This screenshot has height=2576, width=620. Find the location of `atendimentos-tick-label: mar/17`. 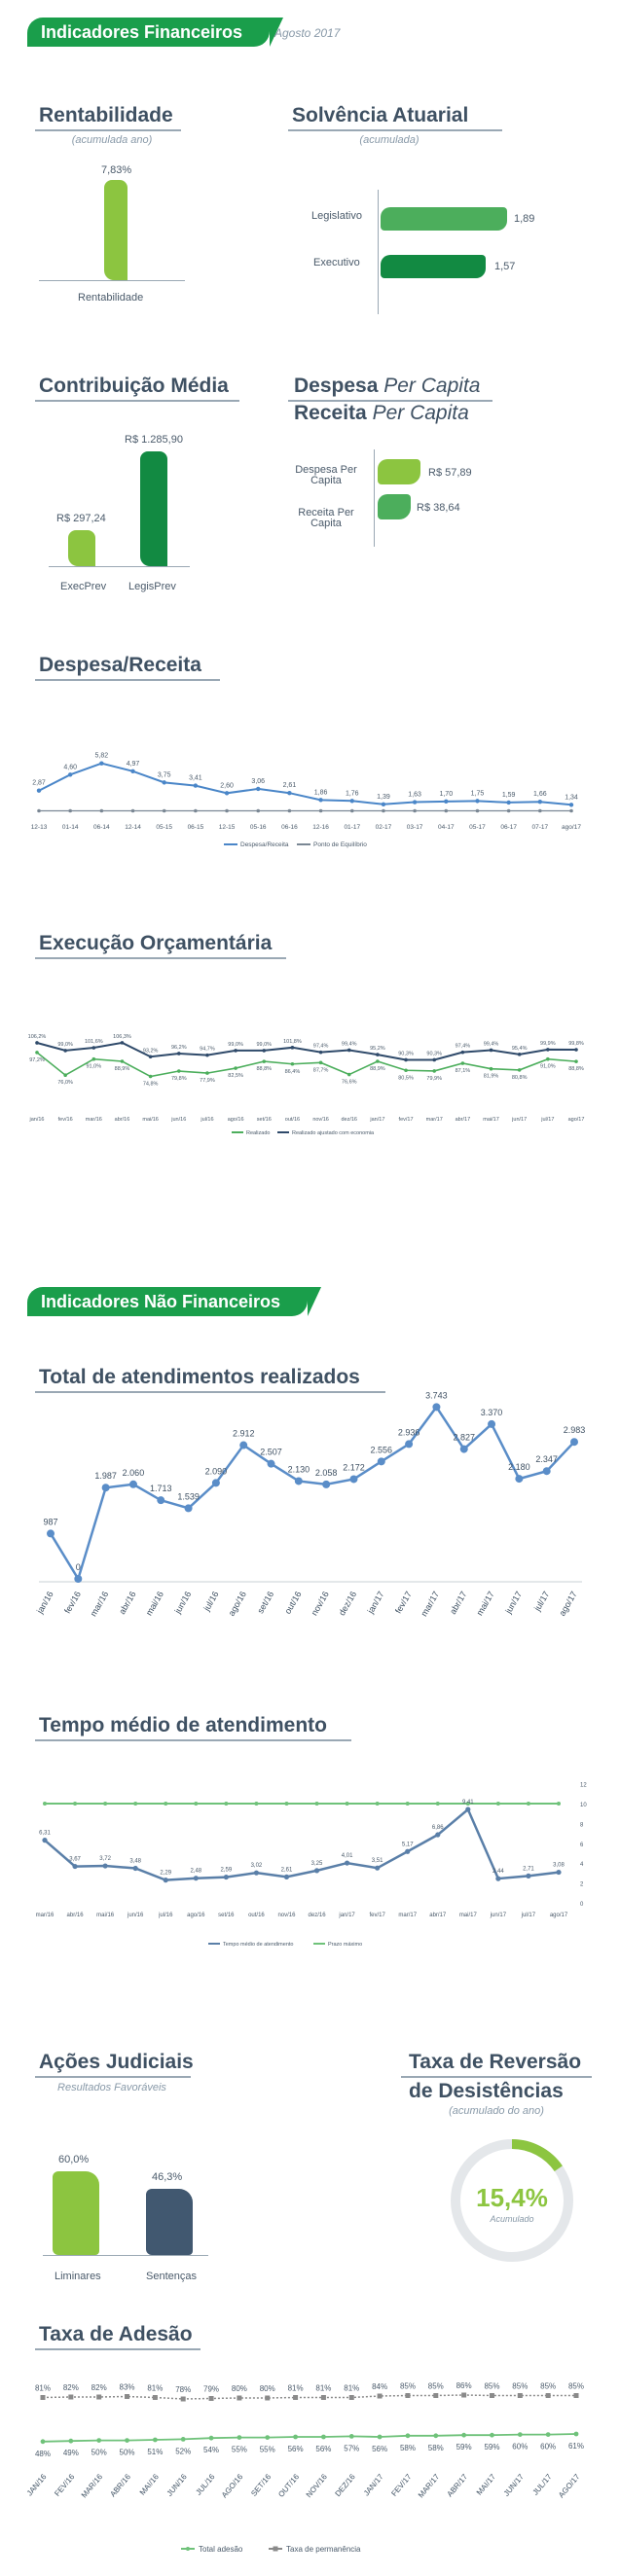

atendimentos-tick-label: mar/17 is located at coordinates (430, 1604).